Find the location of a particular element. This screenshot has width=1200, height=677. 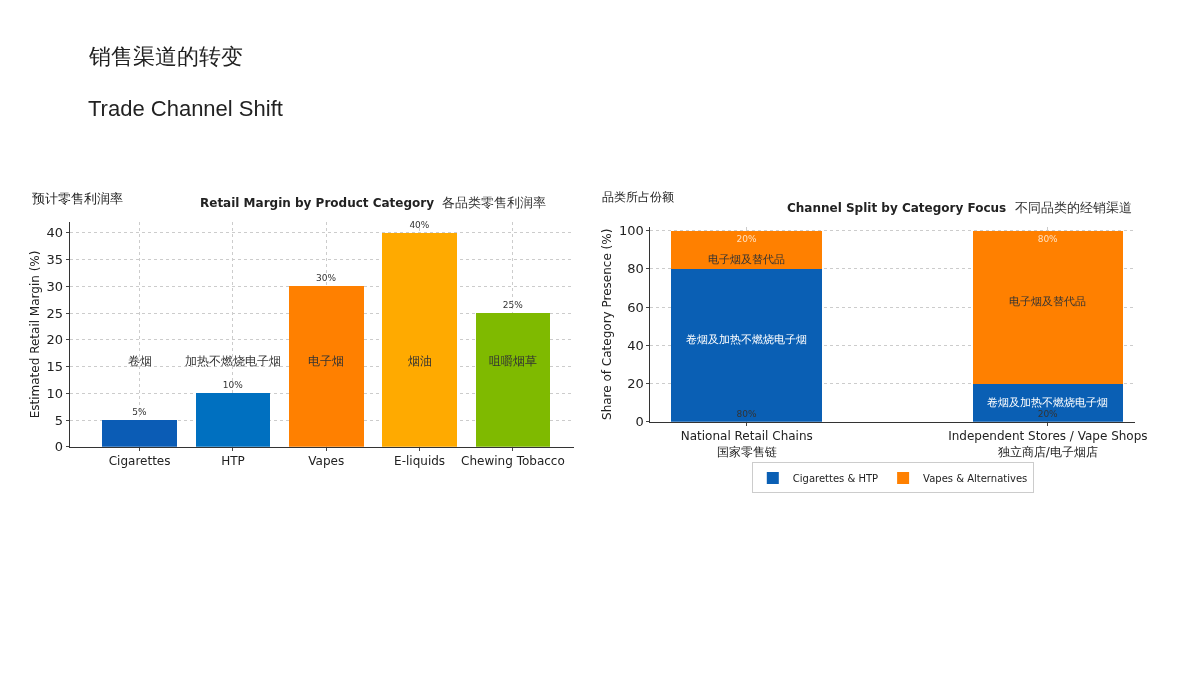

y-tick-label: 5 is located at coordinates (58, 420).